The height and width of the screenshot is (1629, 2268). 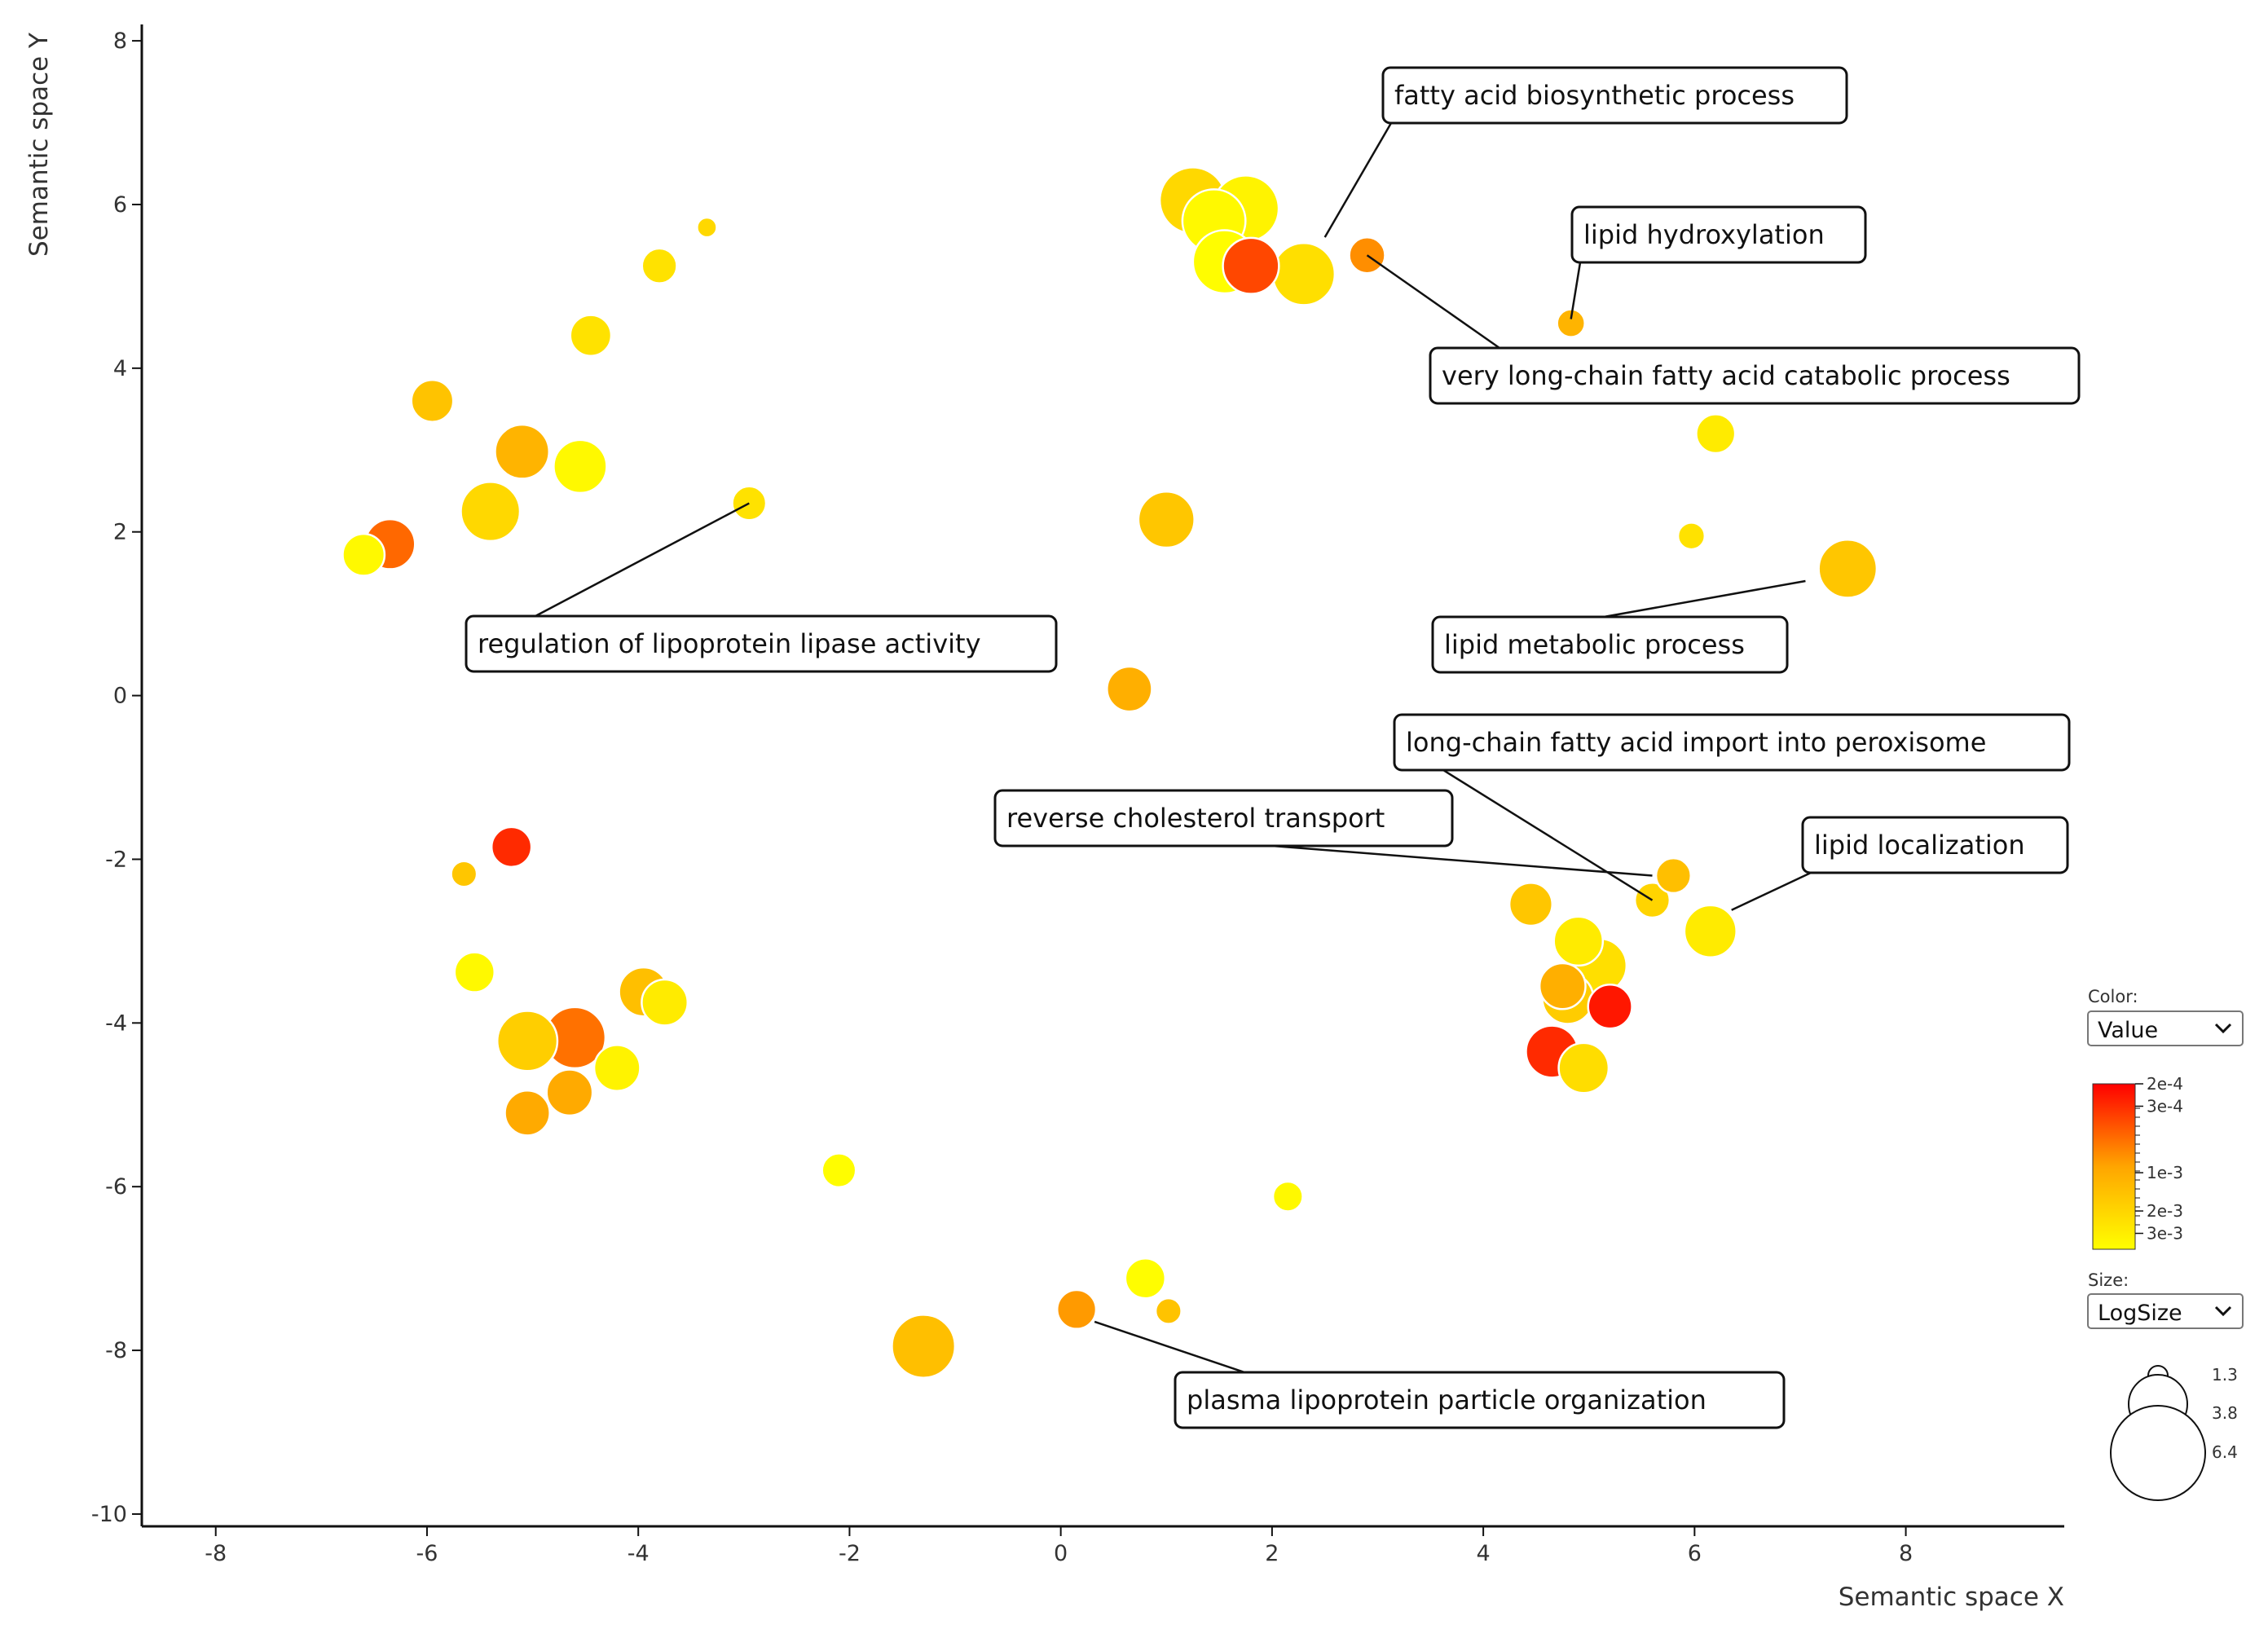 What do you see at coordinates (1951, 1597) in the screenshot?
I see `x-axis-title: Semantic space X` at bounding box center [1951, 1597].